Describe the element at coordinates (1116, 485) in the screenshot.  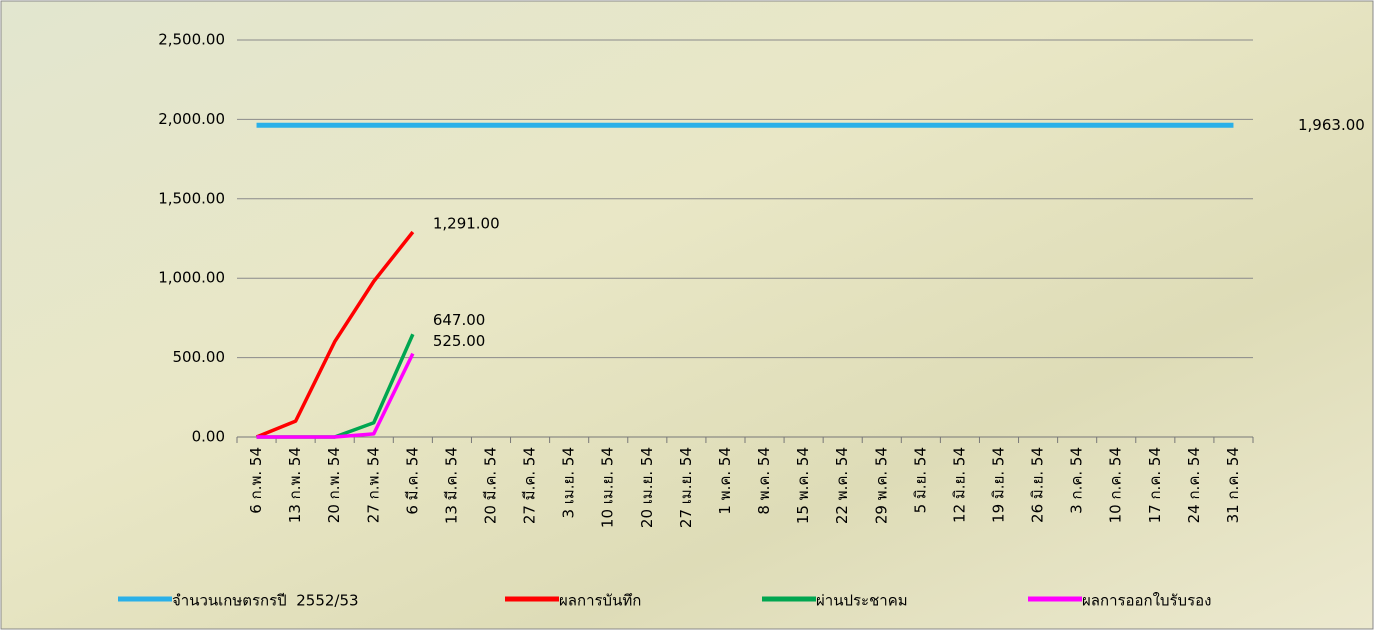
I see `x-tick-label: 10 ก.ค. 54` at that location.